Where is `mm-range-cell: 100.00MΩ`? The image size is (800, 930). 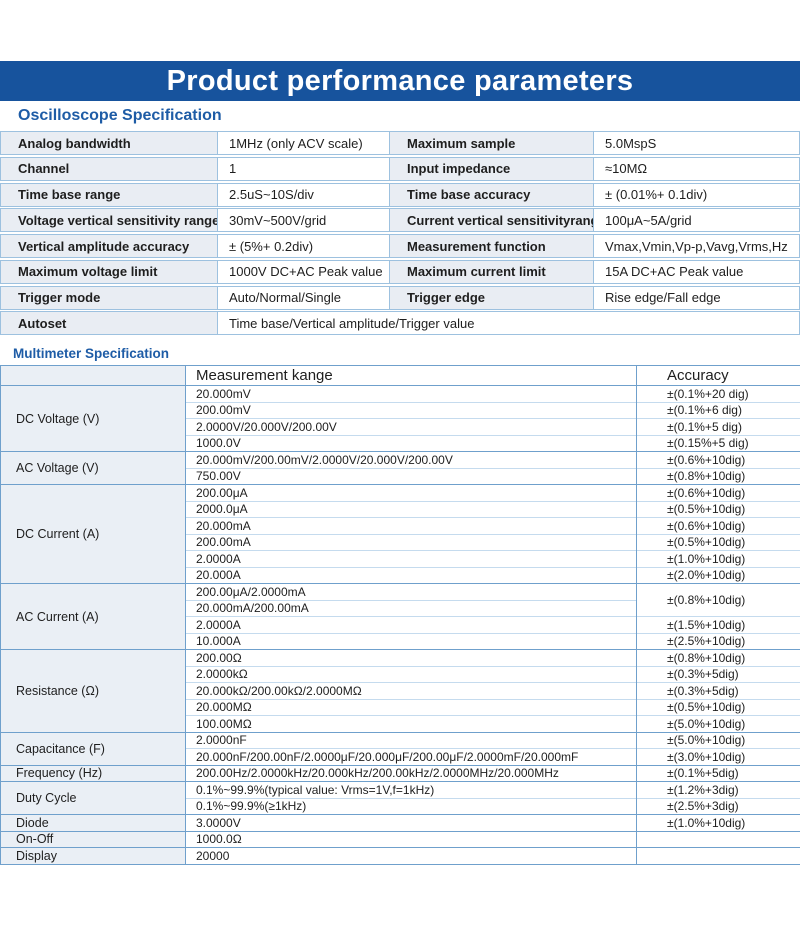 mm-range-cell: 100.00MΩ is located at coordinates (411, 723).